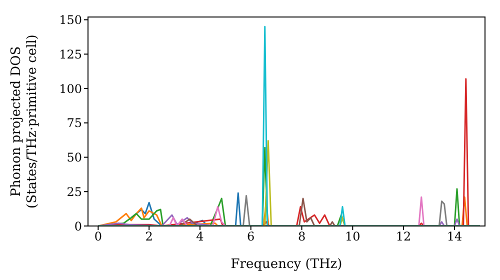 Image resolution: width=500 pixels, height=280 pixels. Describe the element at coordinates (454, 237) in the screenshot. I see `x-tick-label: 14` at that location.